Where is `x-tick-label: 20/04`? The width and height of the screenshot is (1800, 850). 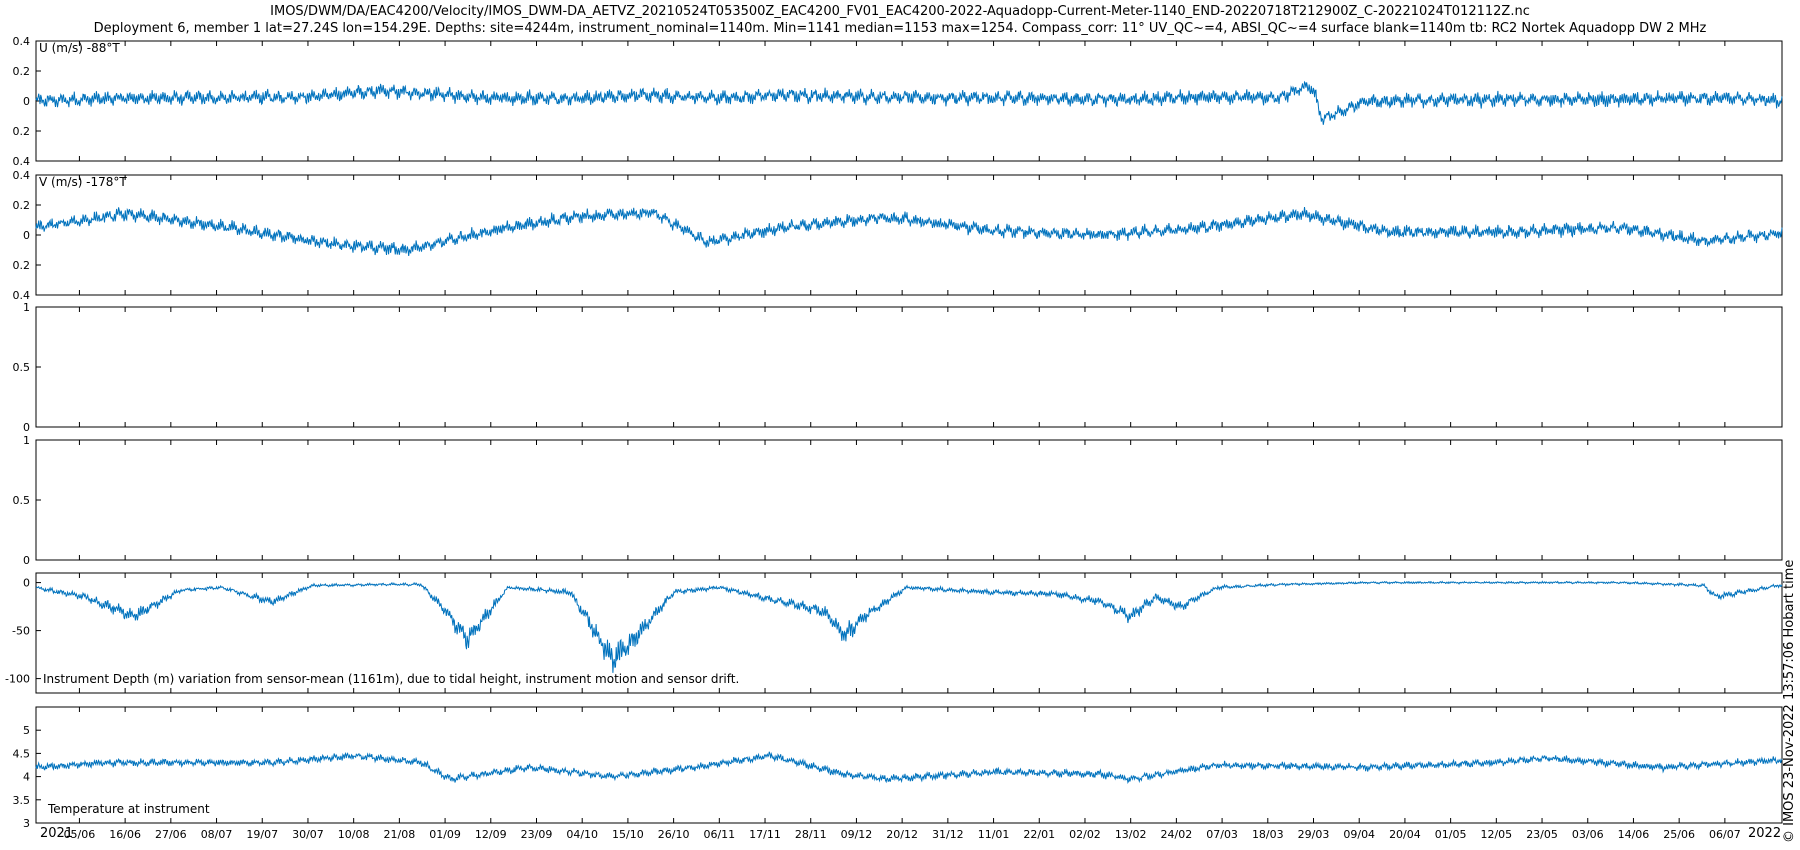
x-tick-label: 20/04 is located at coordinates (1405, 834).